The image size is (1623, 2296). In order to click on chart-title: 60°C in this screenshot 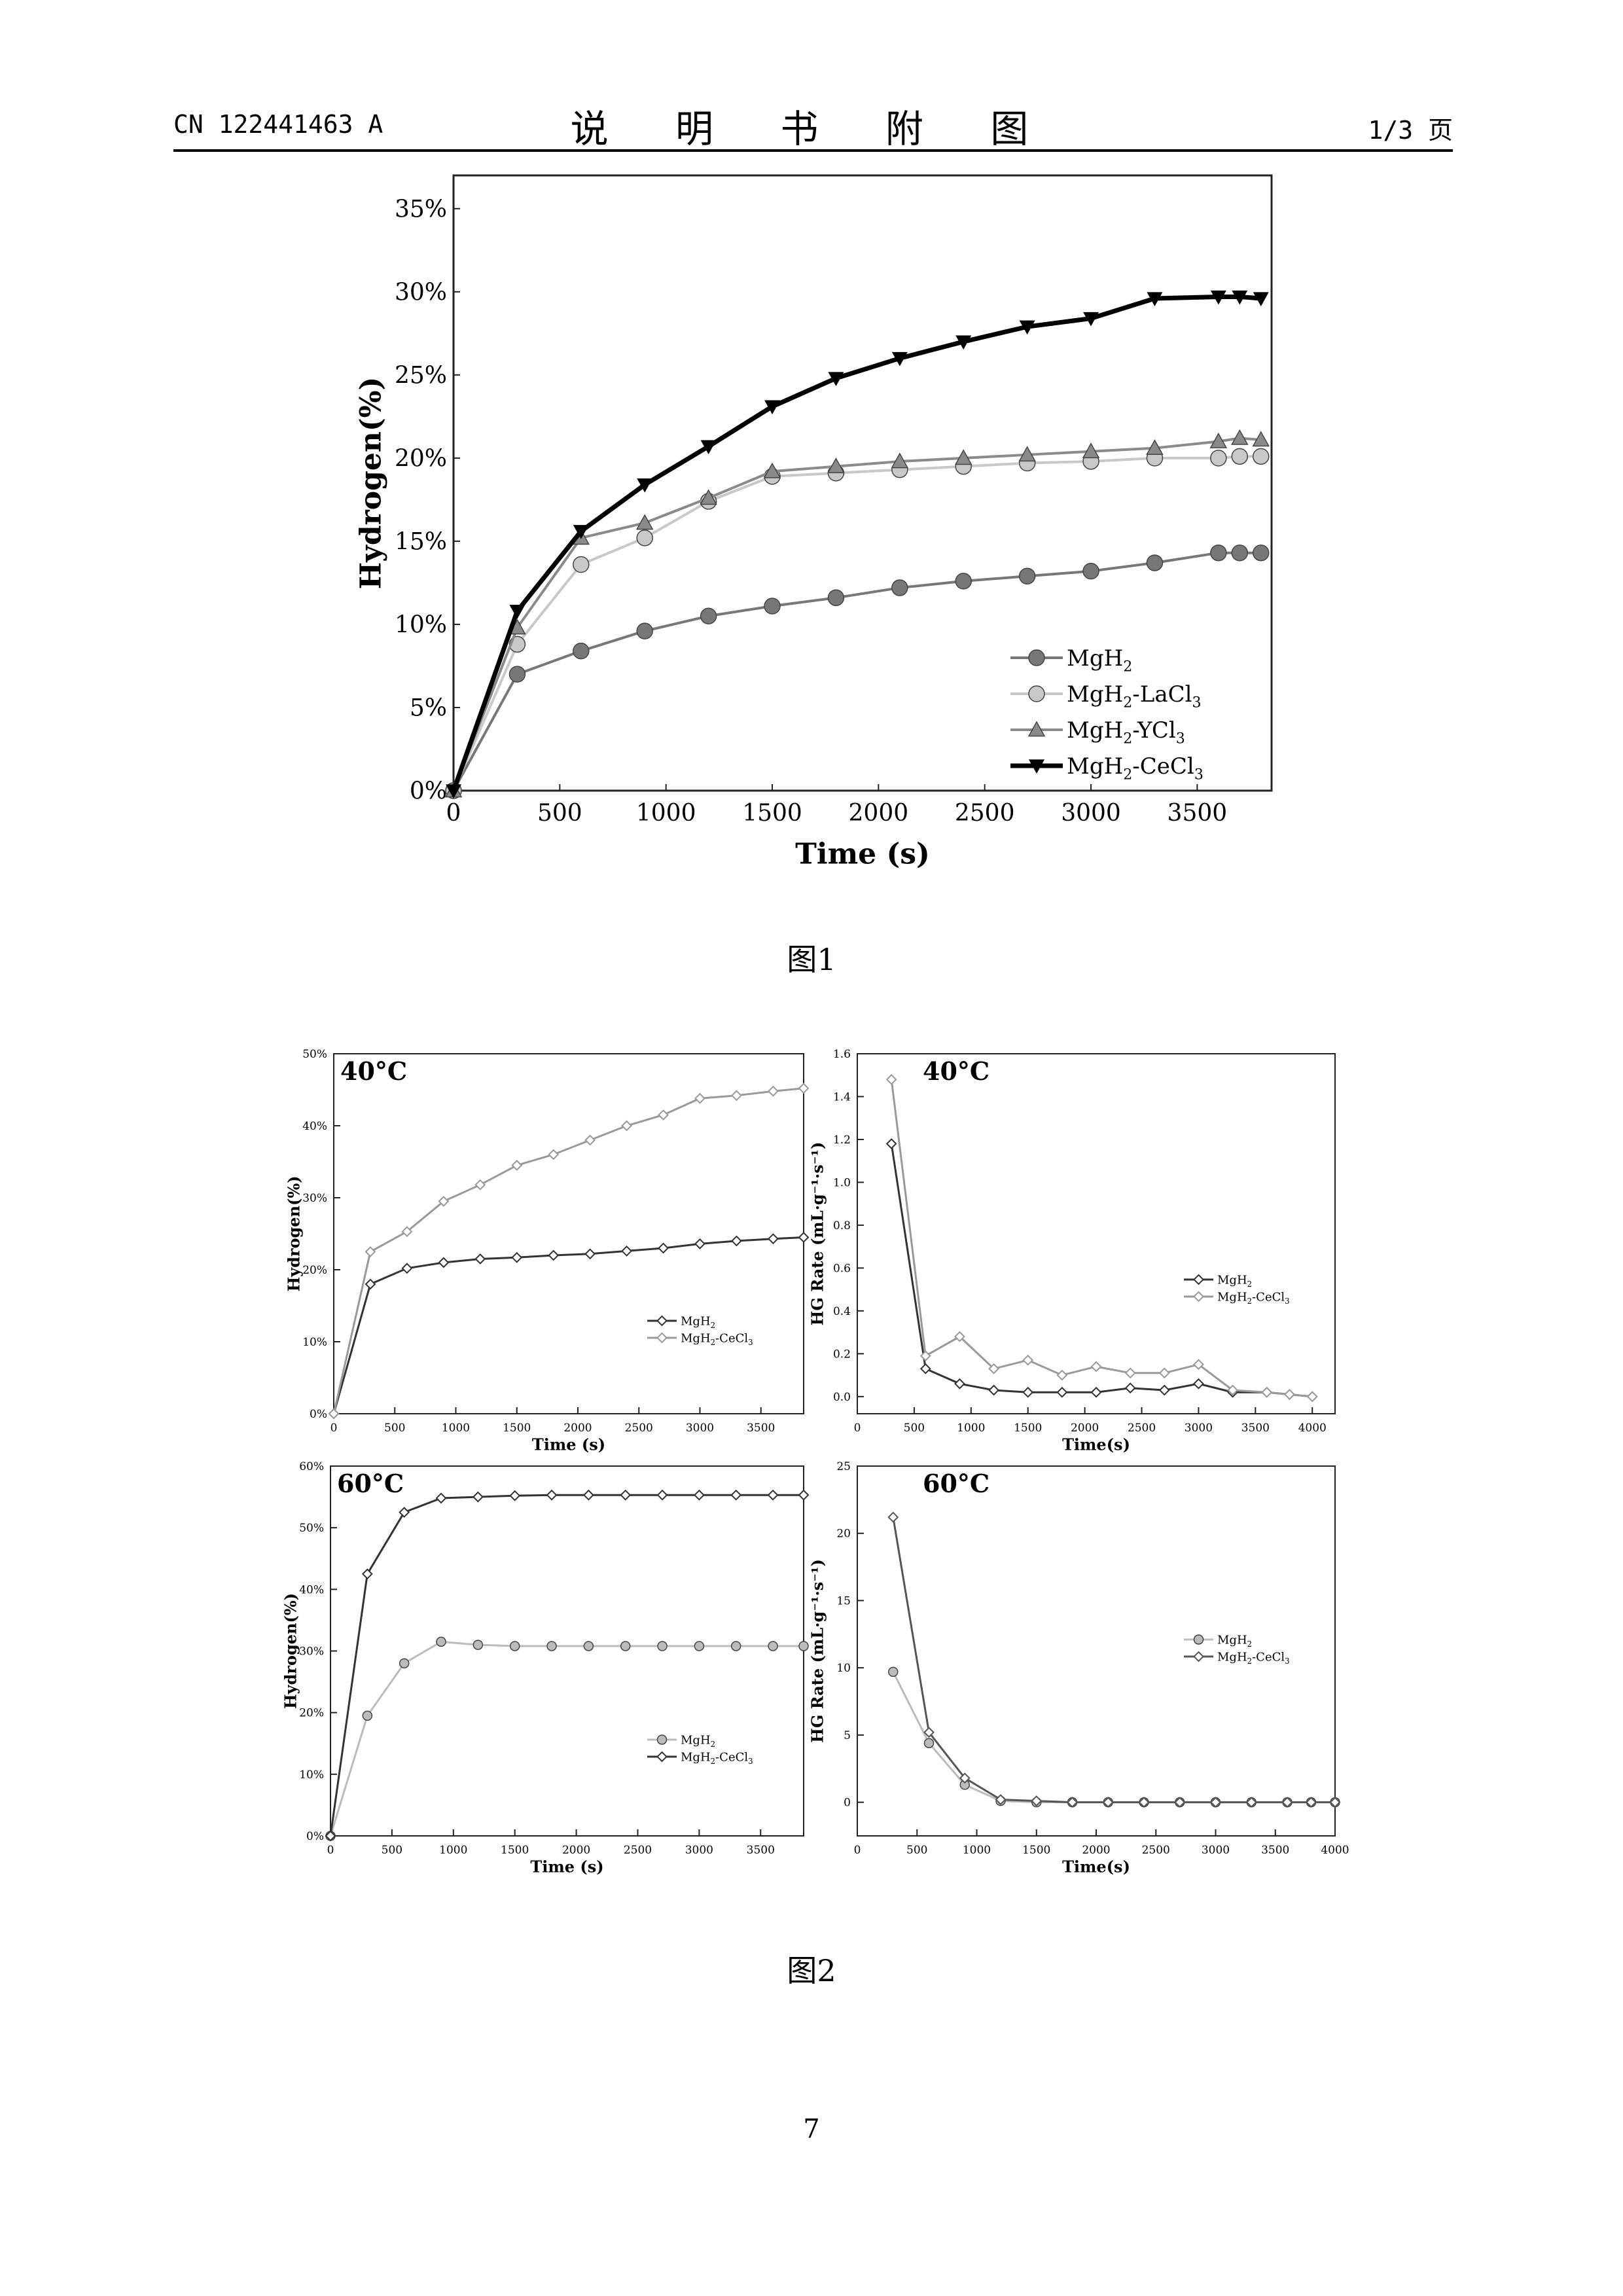, I will do `click(957, 1483)`.